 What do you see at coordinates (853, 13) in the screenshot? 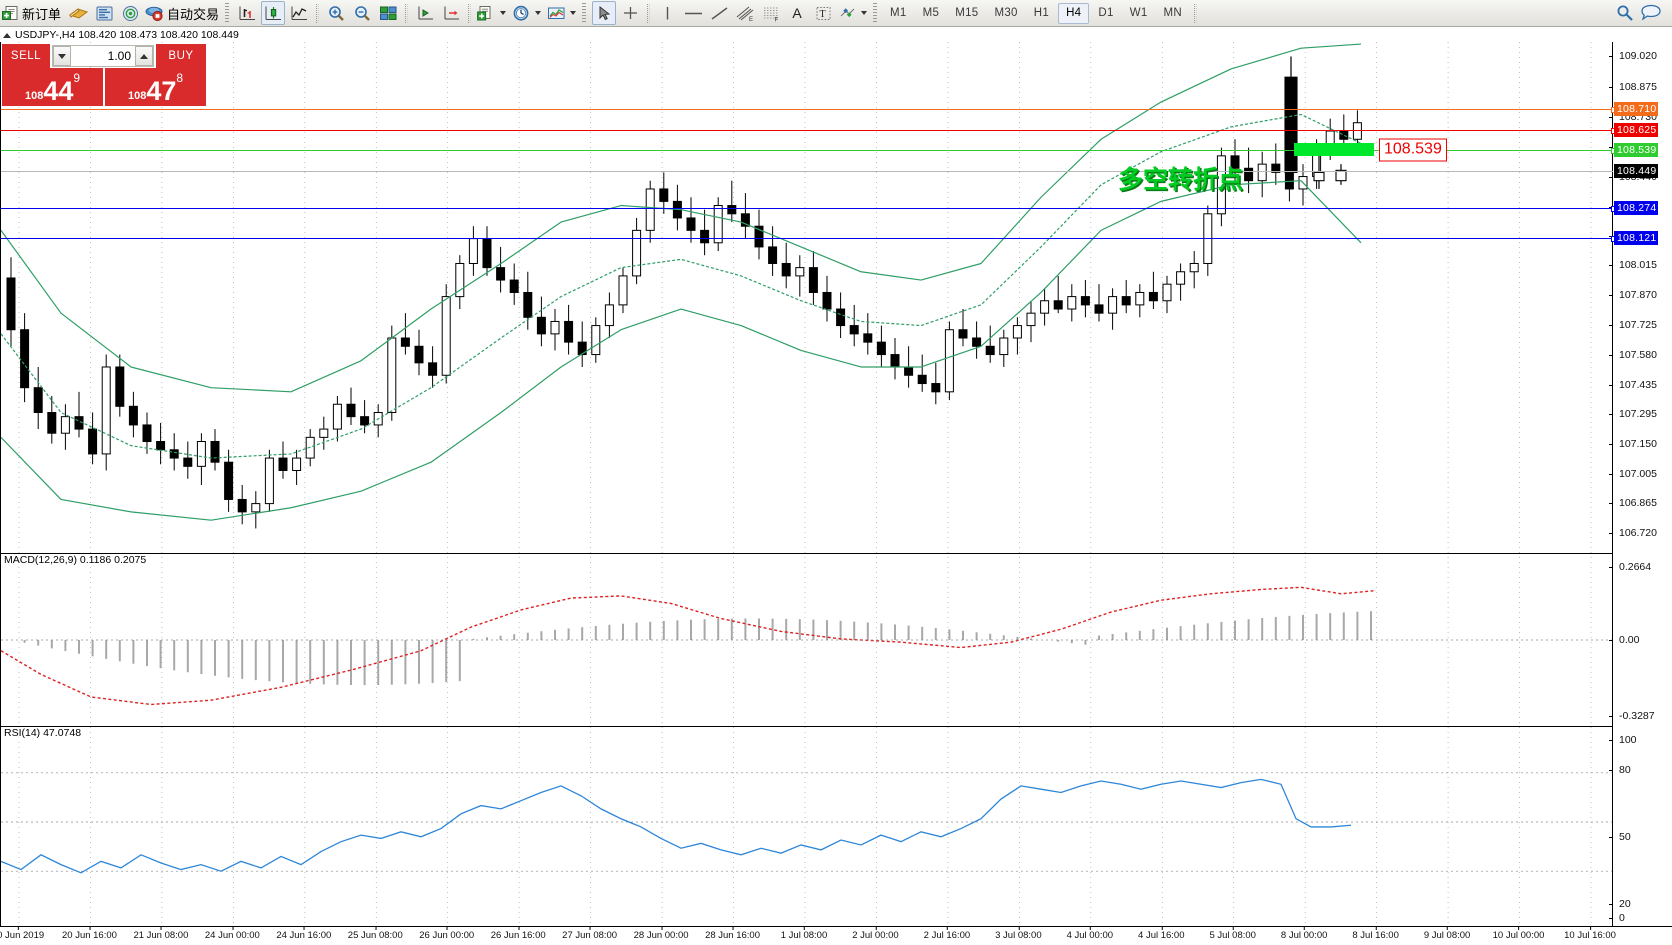
I see `objects-button` at bounding box center [853, 13].